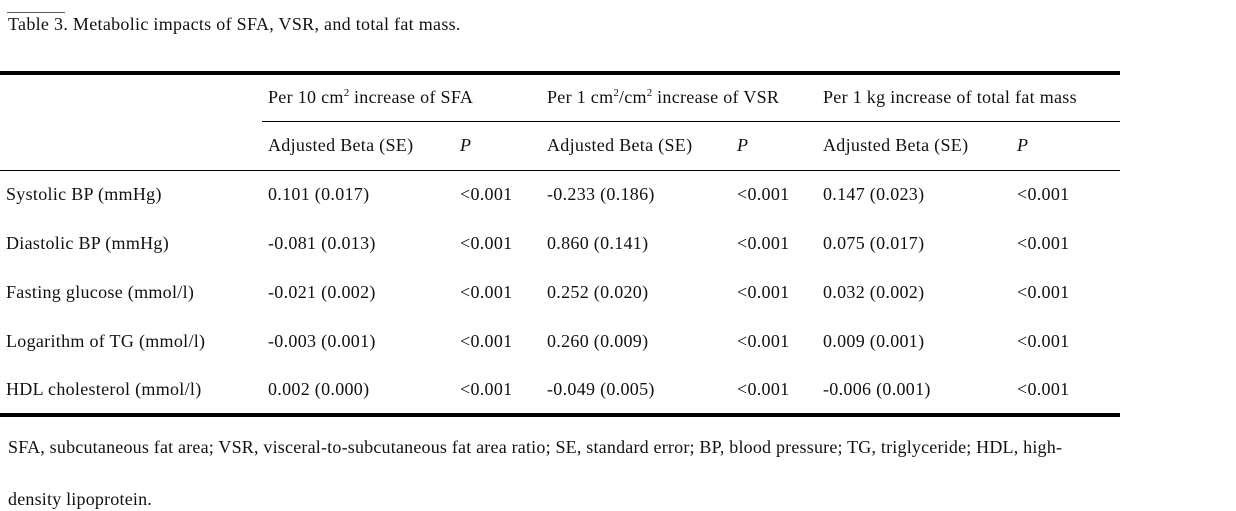 The image size is (1236, 511). I want to click on beta-se-cell: 0.860 (0.141), so click(598, 243).